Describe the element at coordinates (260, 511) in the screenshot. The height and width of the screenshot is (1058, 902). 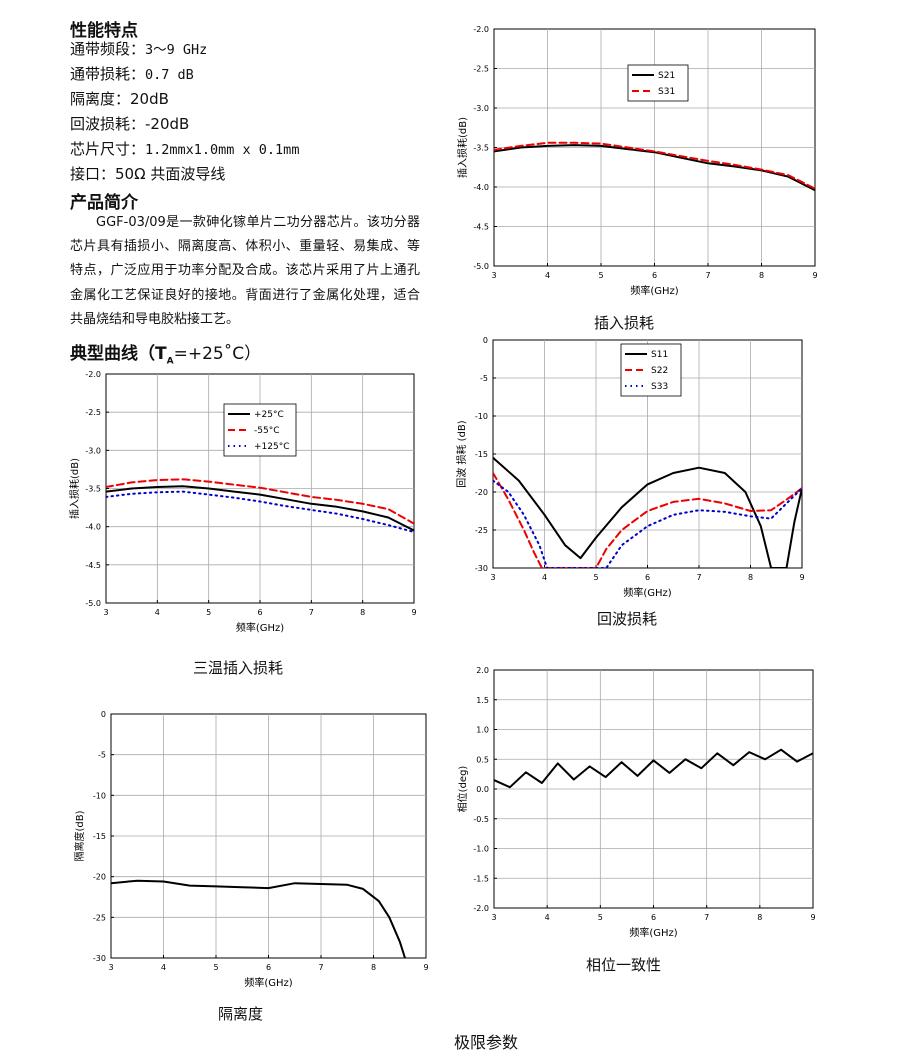
I see `series-line-125C` at that location.